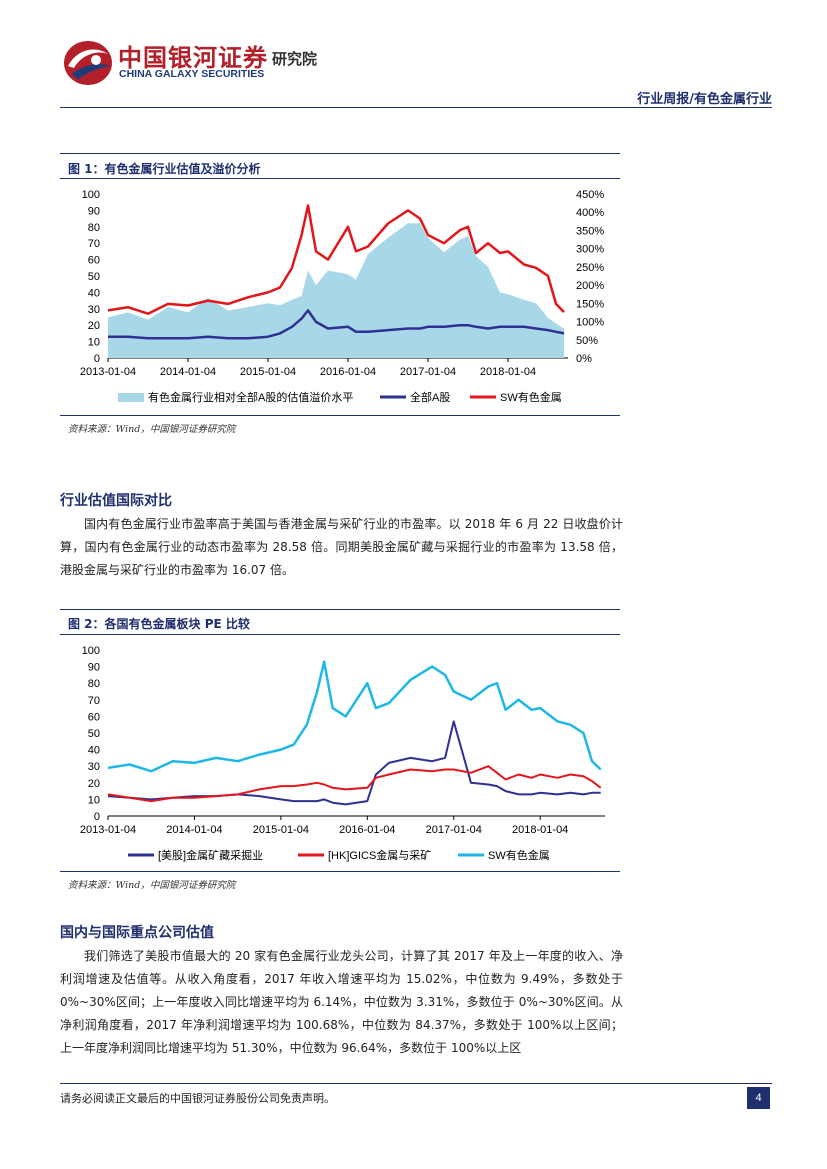 The height and width of the screenshot is (1169, 827). Describe the element at coordinates (88, 63) in the screenshot. I see `galaxy-logo-icon` at that location.